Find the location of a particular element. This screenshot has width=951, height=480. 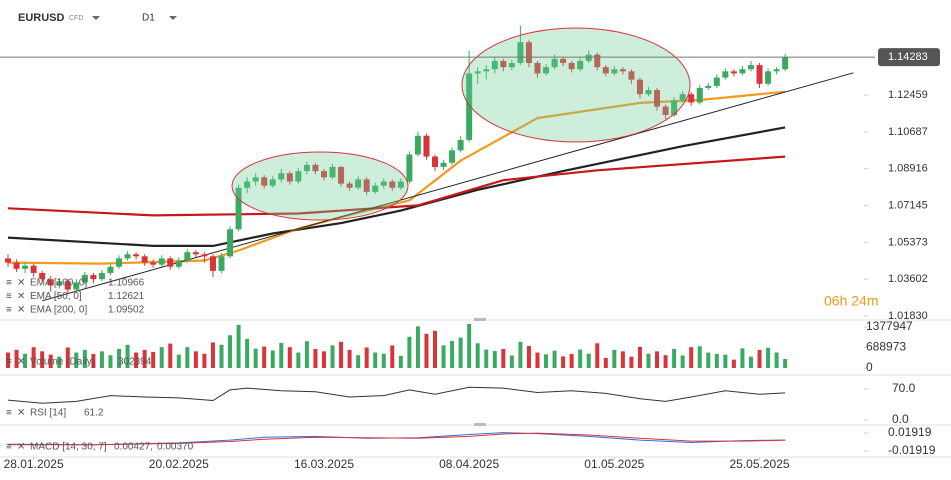

y-tick-label: 70.0 is located at coordinates (904, 388).